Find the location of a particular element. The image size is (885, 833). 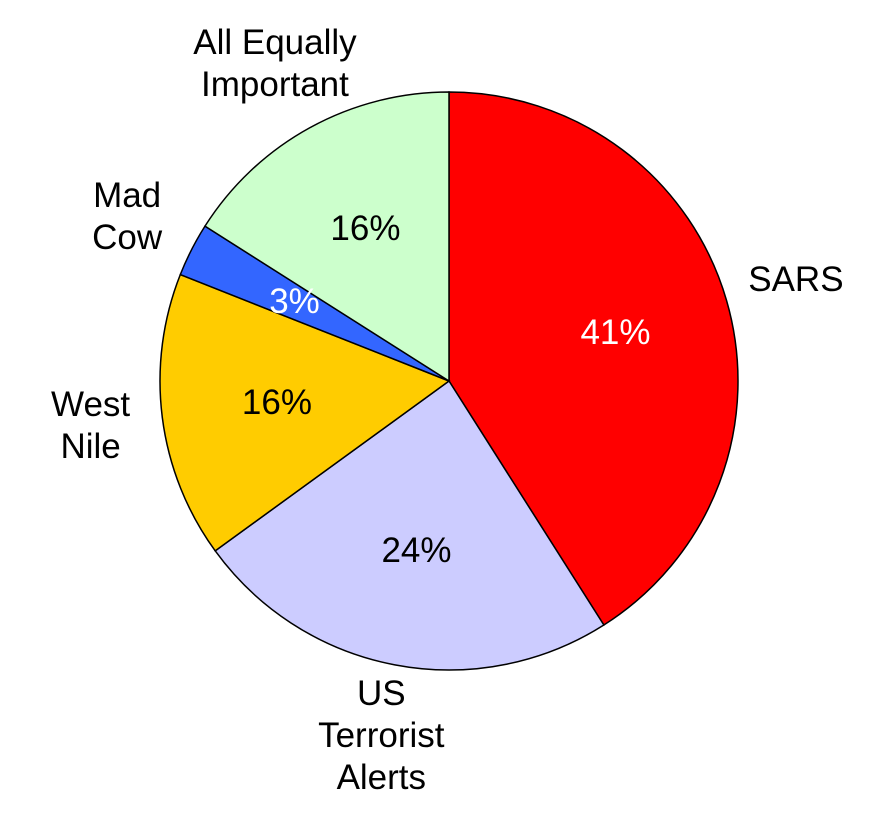

category-label: US Terrorist Alerts is located at coordinates (381, 735).